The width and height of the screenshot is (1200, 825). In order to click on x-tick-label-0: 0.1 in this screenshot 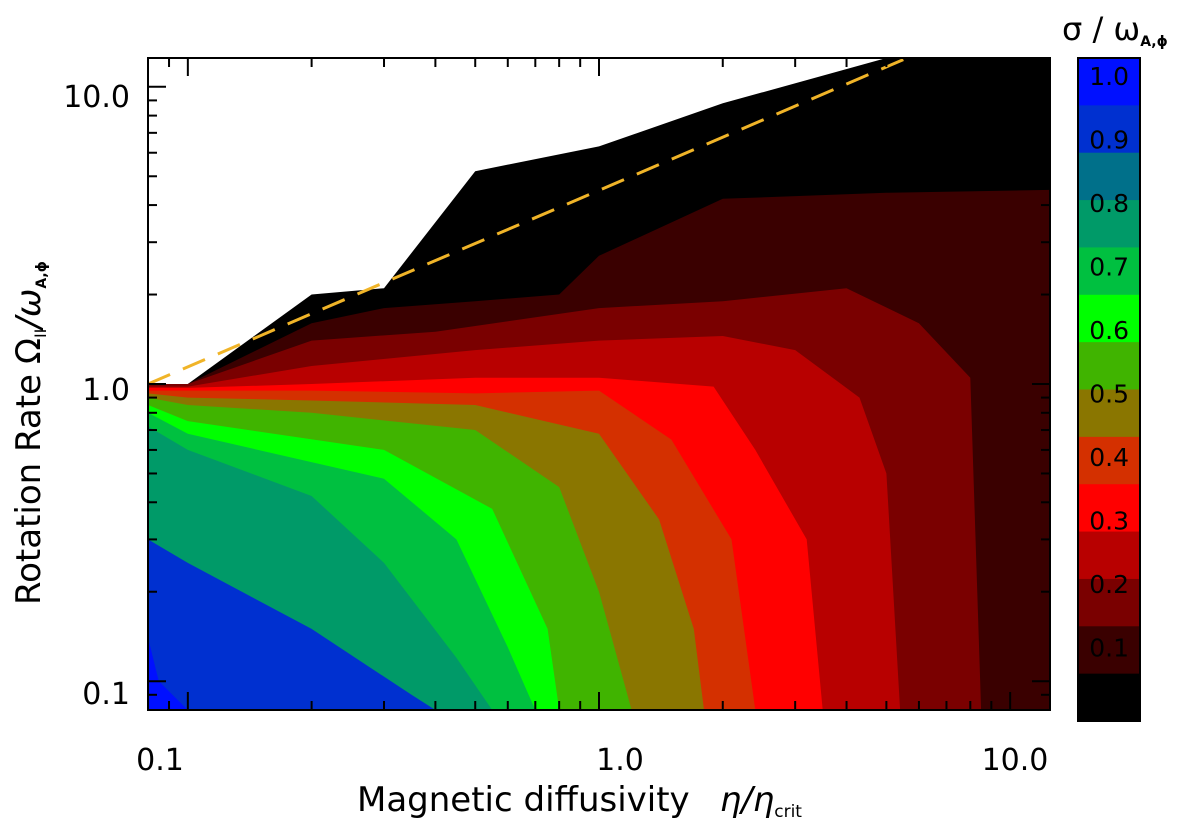, I will do `click(160, 760)`.